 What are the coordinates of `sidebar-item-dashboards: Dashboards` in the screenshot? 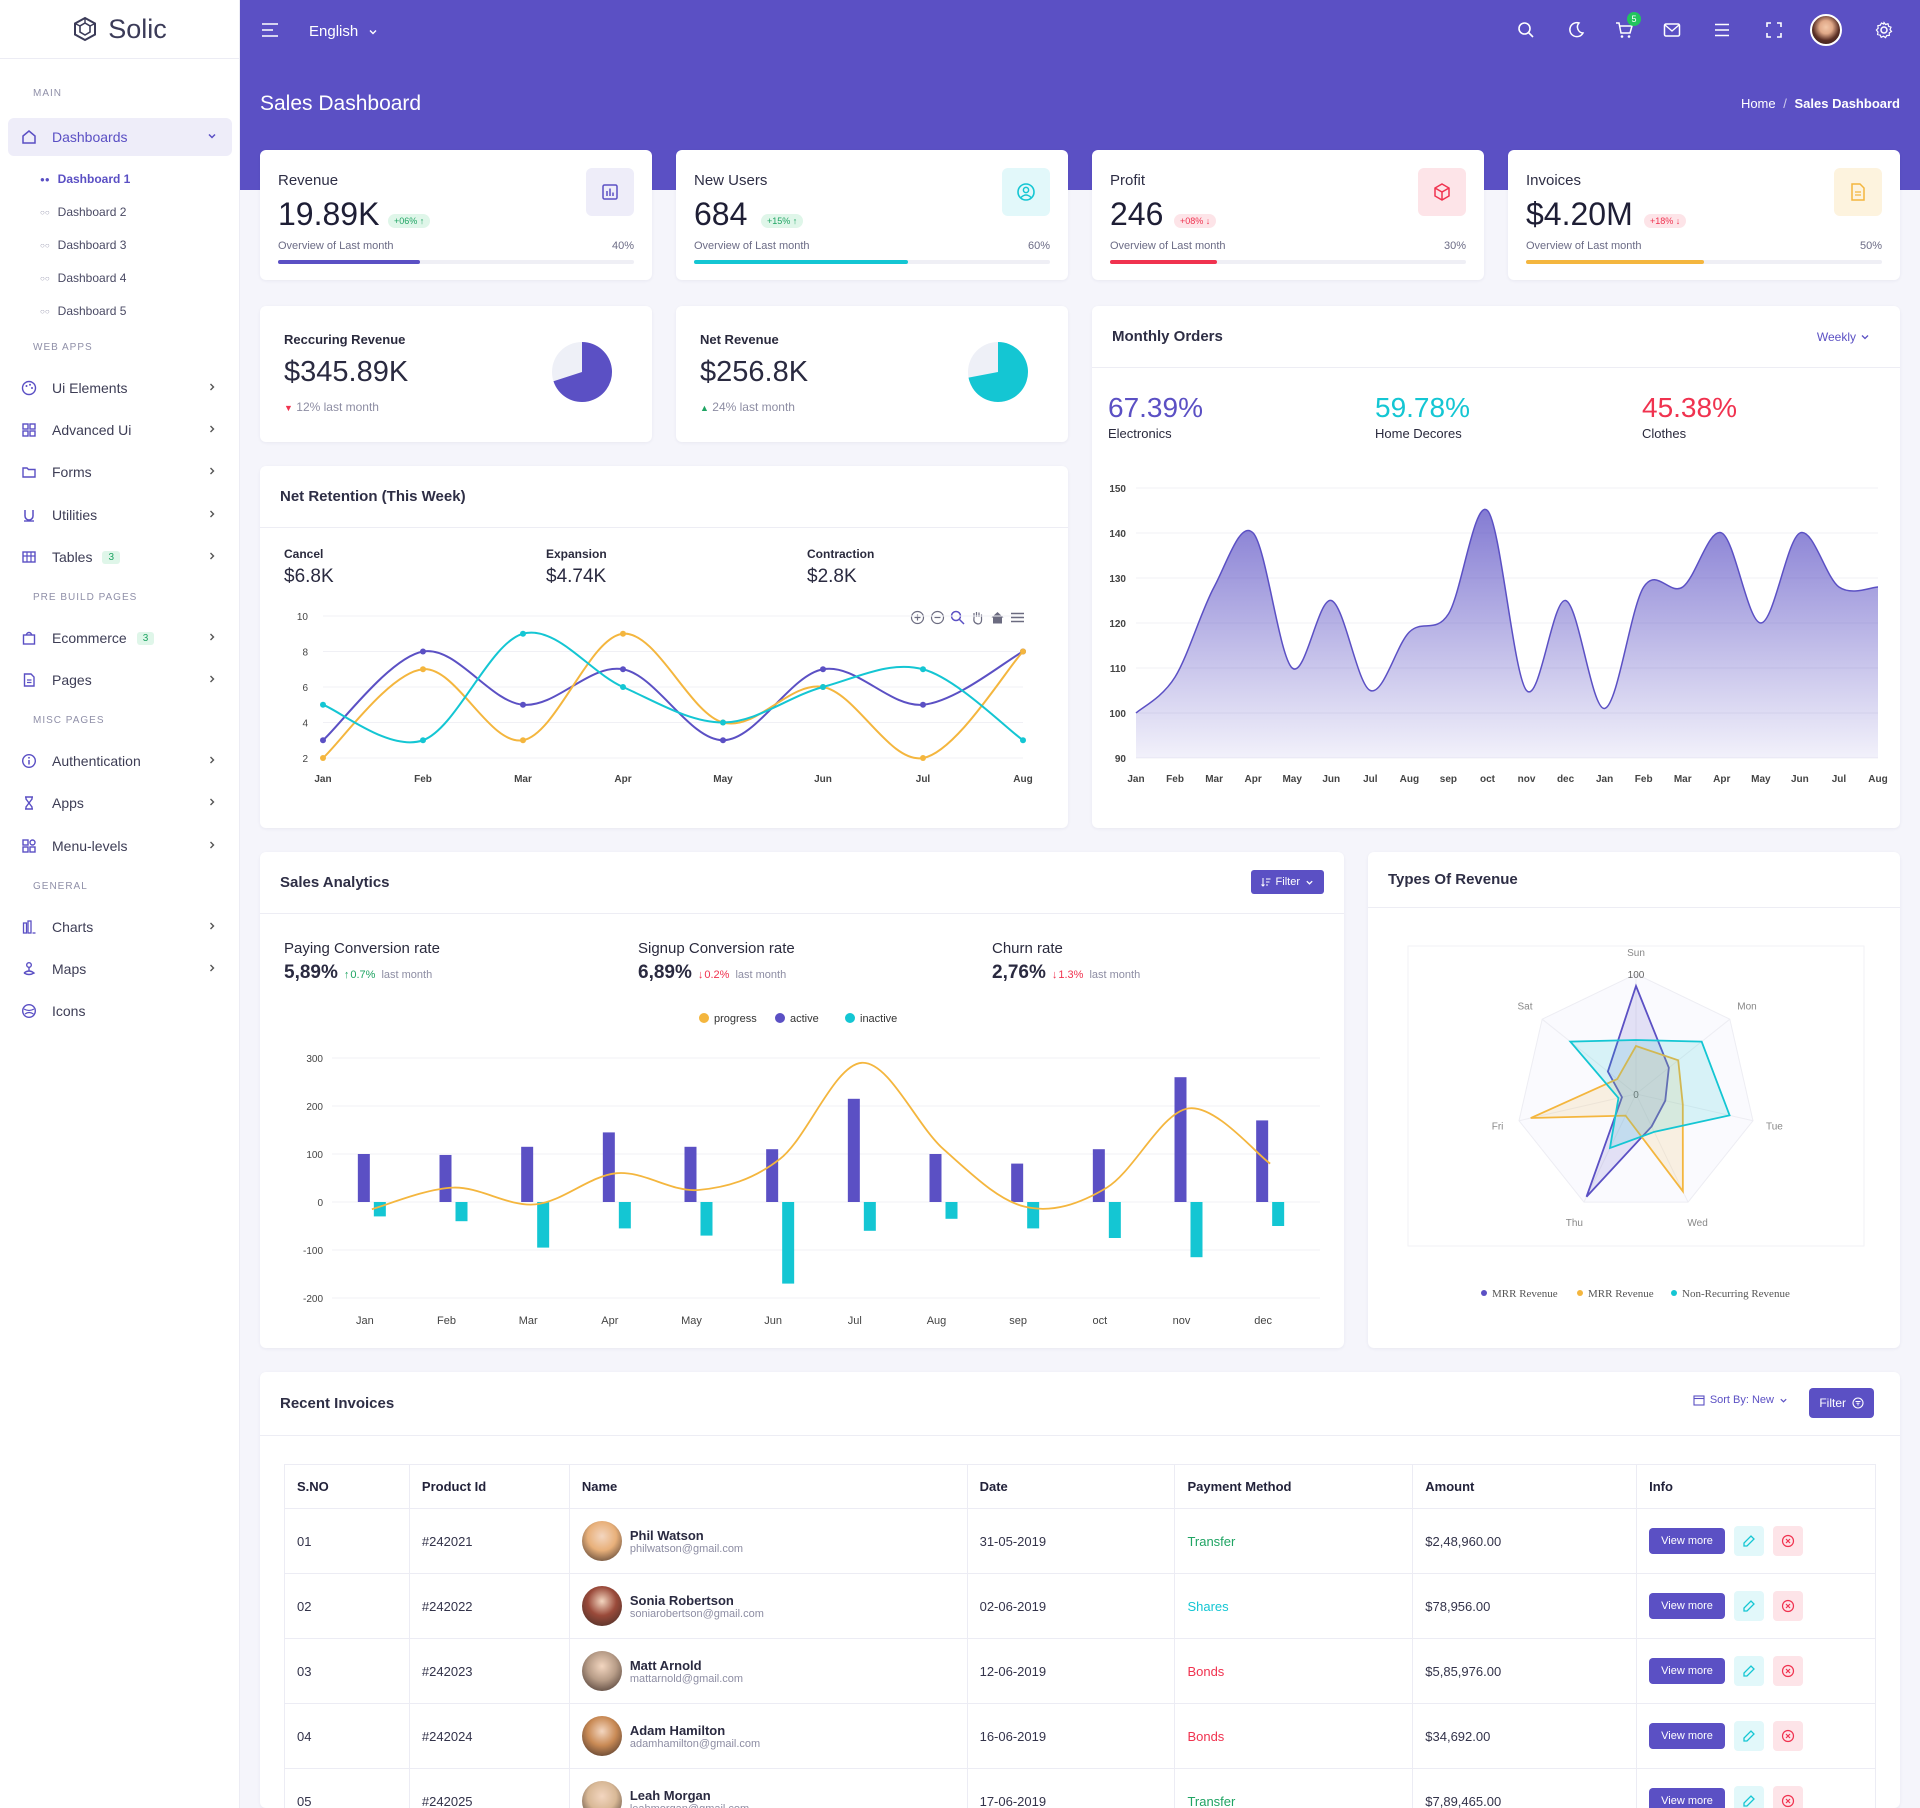 It's located at (120, 137).